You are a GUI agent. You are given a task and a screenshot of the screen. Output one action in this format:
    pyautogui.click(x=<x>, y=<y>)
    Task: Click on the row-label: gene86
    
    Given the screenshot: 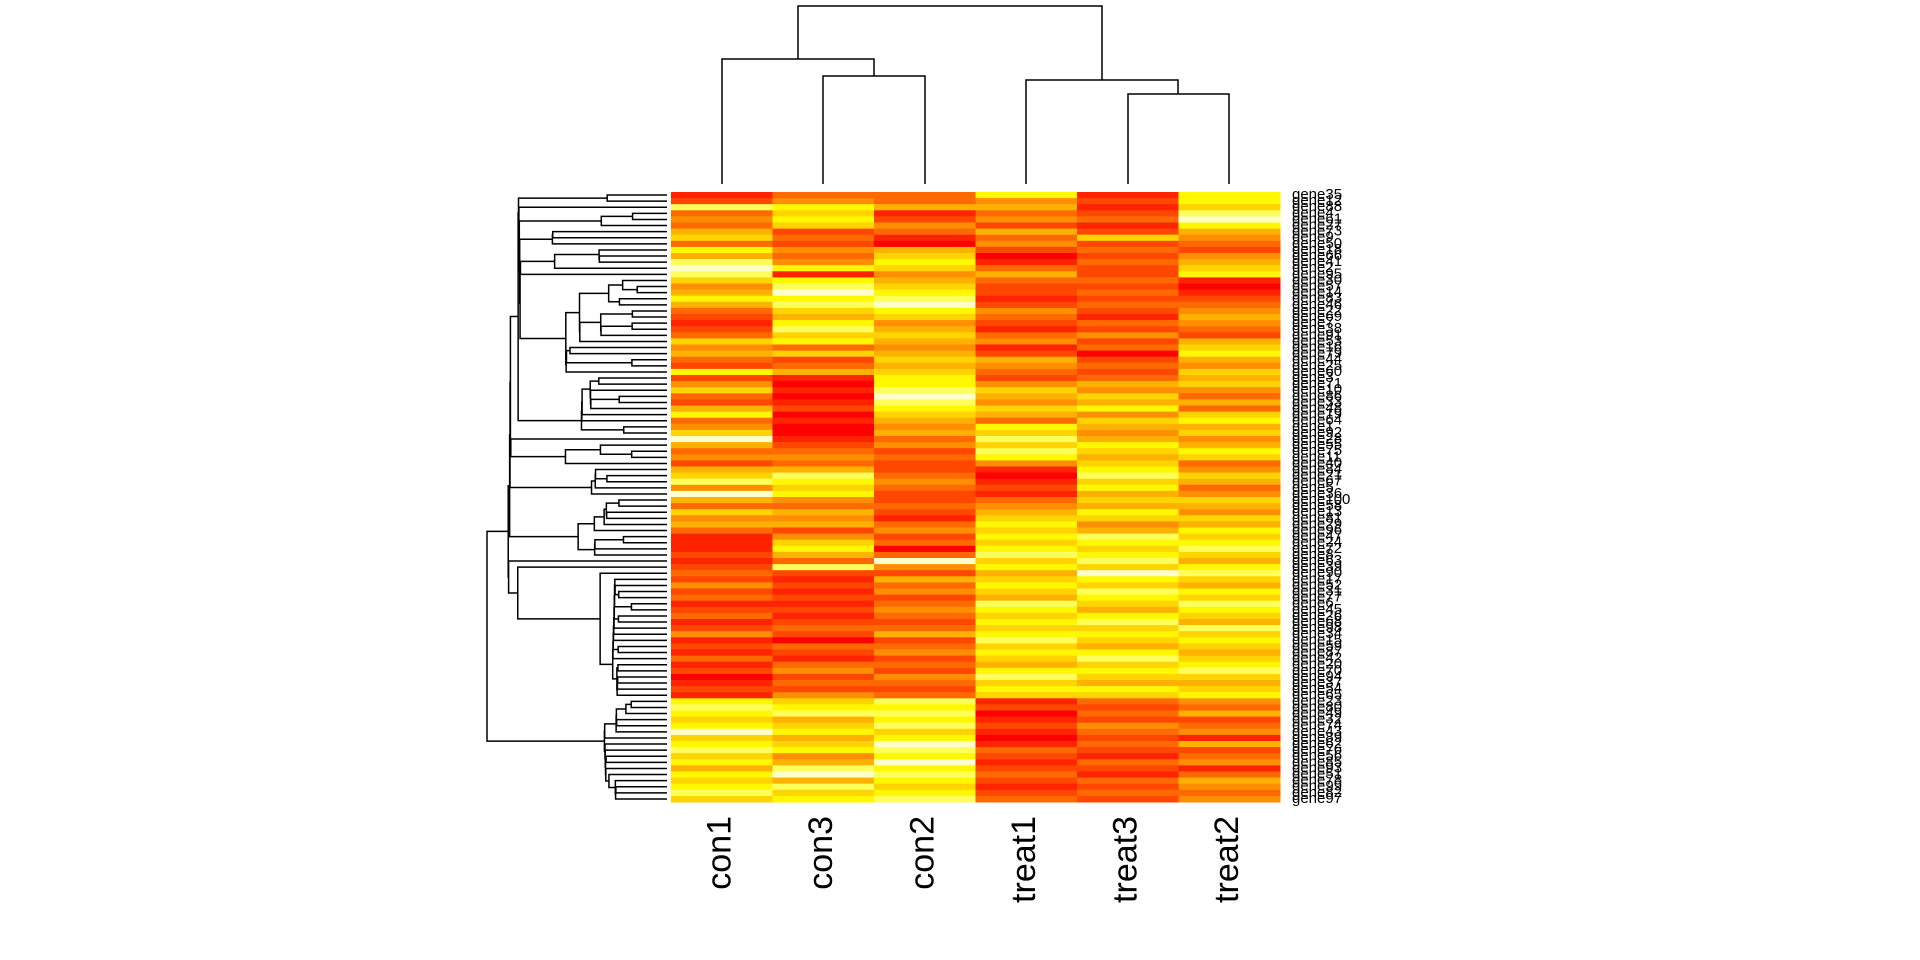 What is the action you would take?
    pyautogui.click(x=1317, y=395)
    